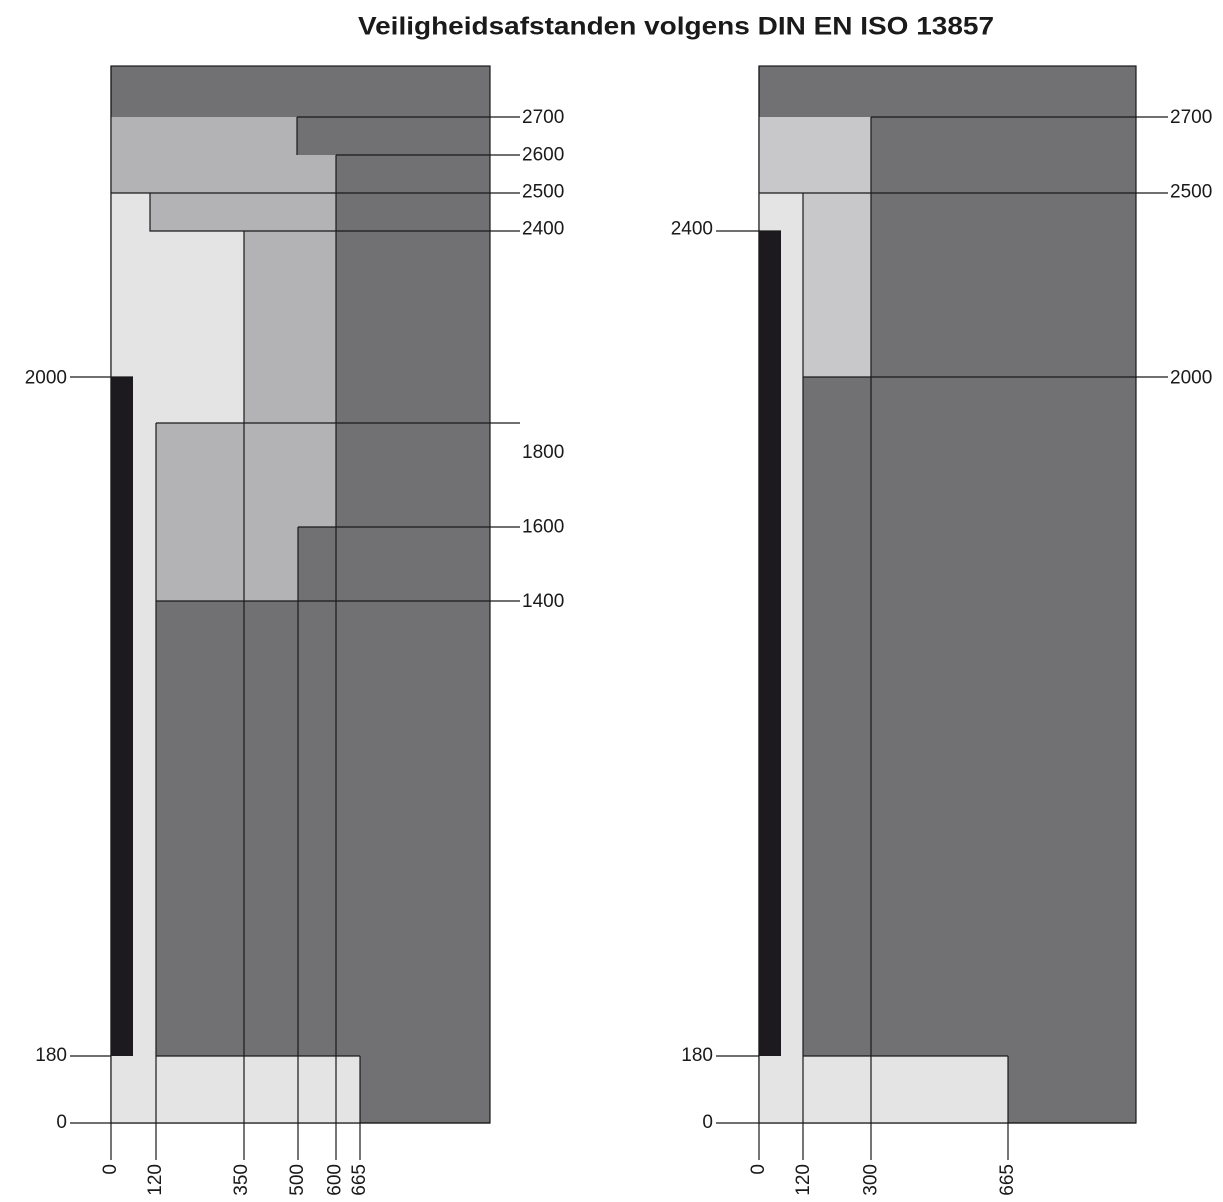 The width and height of the screenshot is (1223, 1202). What do you see at coordinates (870, 1180) in the screenshot?
I see `distance-label: 300` at bounding box center [870, 1180].